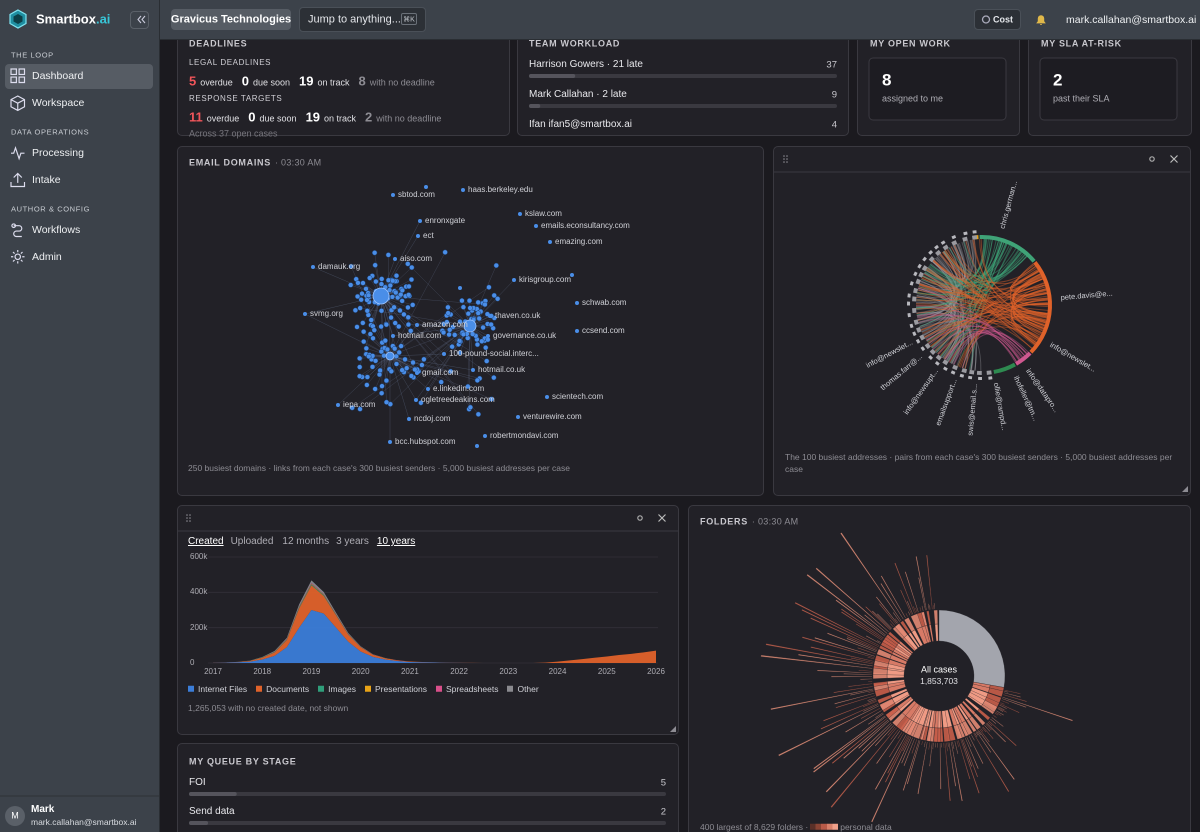 This screenshot has width=1200, height=832. Describe the element at coordinates (245, 81) in the screenshot. I see `count-value: 0` at that location.